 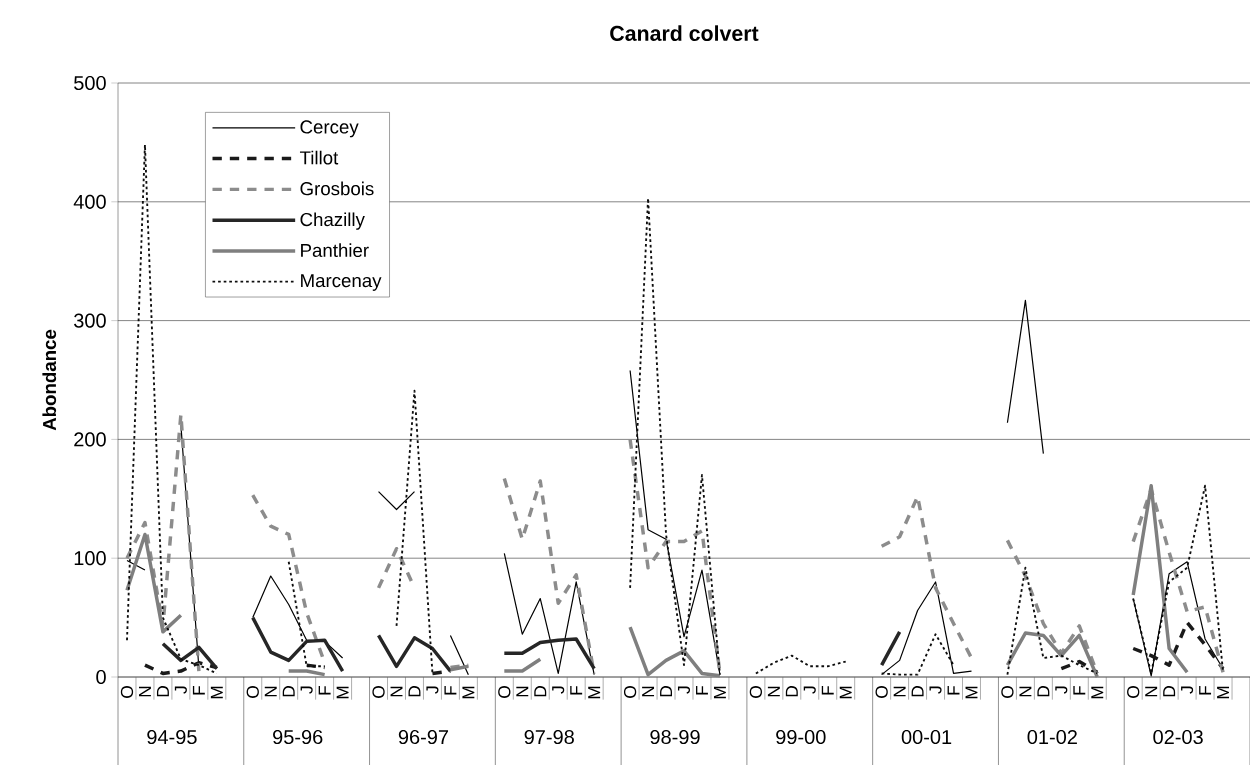 What do you see at coordinates (332, 221) in the screenshot?
I see `legend-label: Chazilly` at bounding box center [332, 221].